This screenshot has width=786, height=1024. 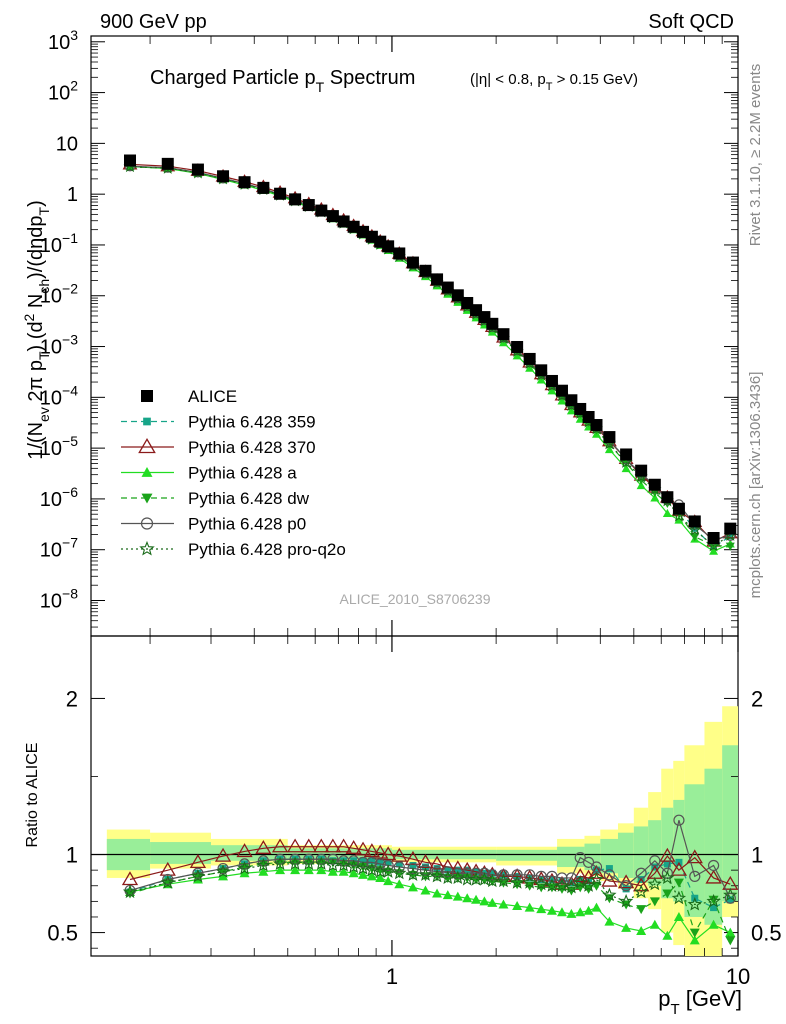 I want to click on y-tick-label: 10, so click(x=67, y=144).